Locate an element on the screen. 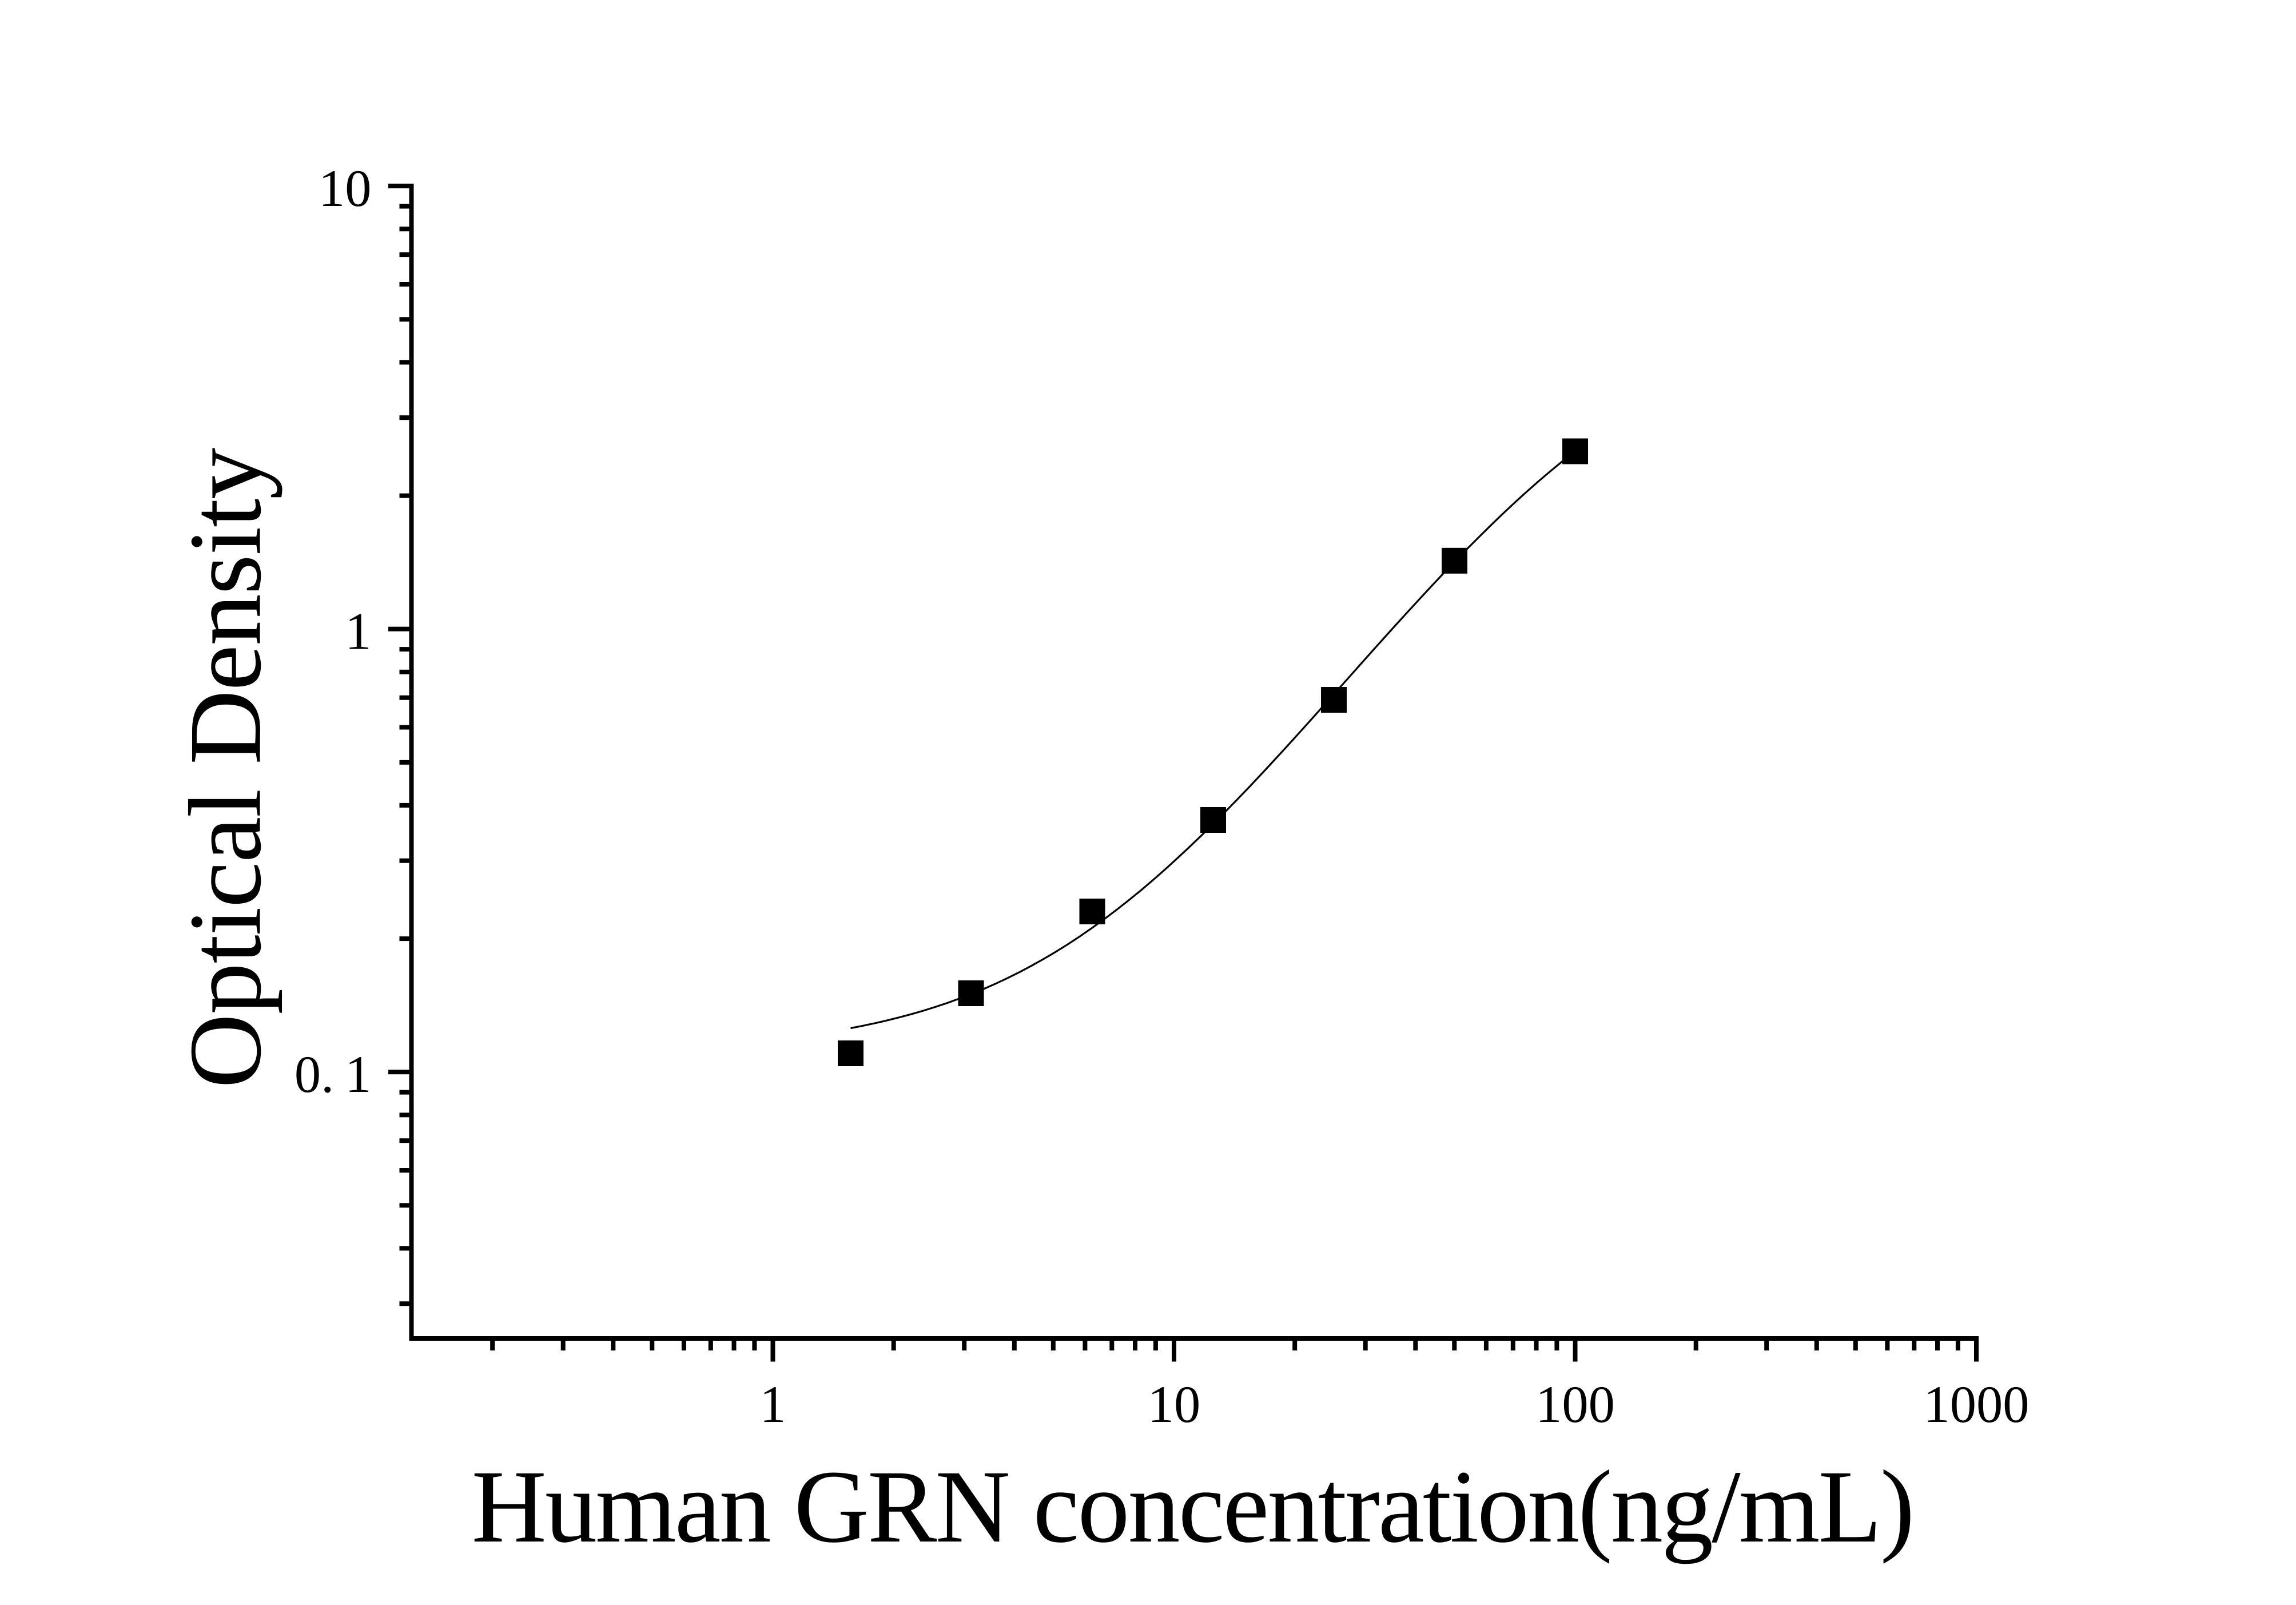 Image resolution: width=2296 pixels, height=1605 pixels. svg-text:0.1: 0. 1 is located at coordinates (333, 1075).